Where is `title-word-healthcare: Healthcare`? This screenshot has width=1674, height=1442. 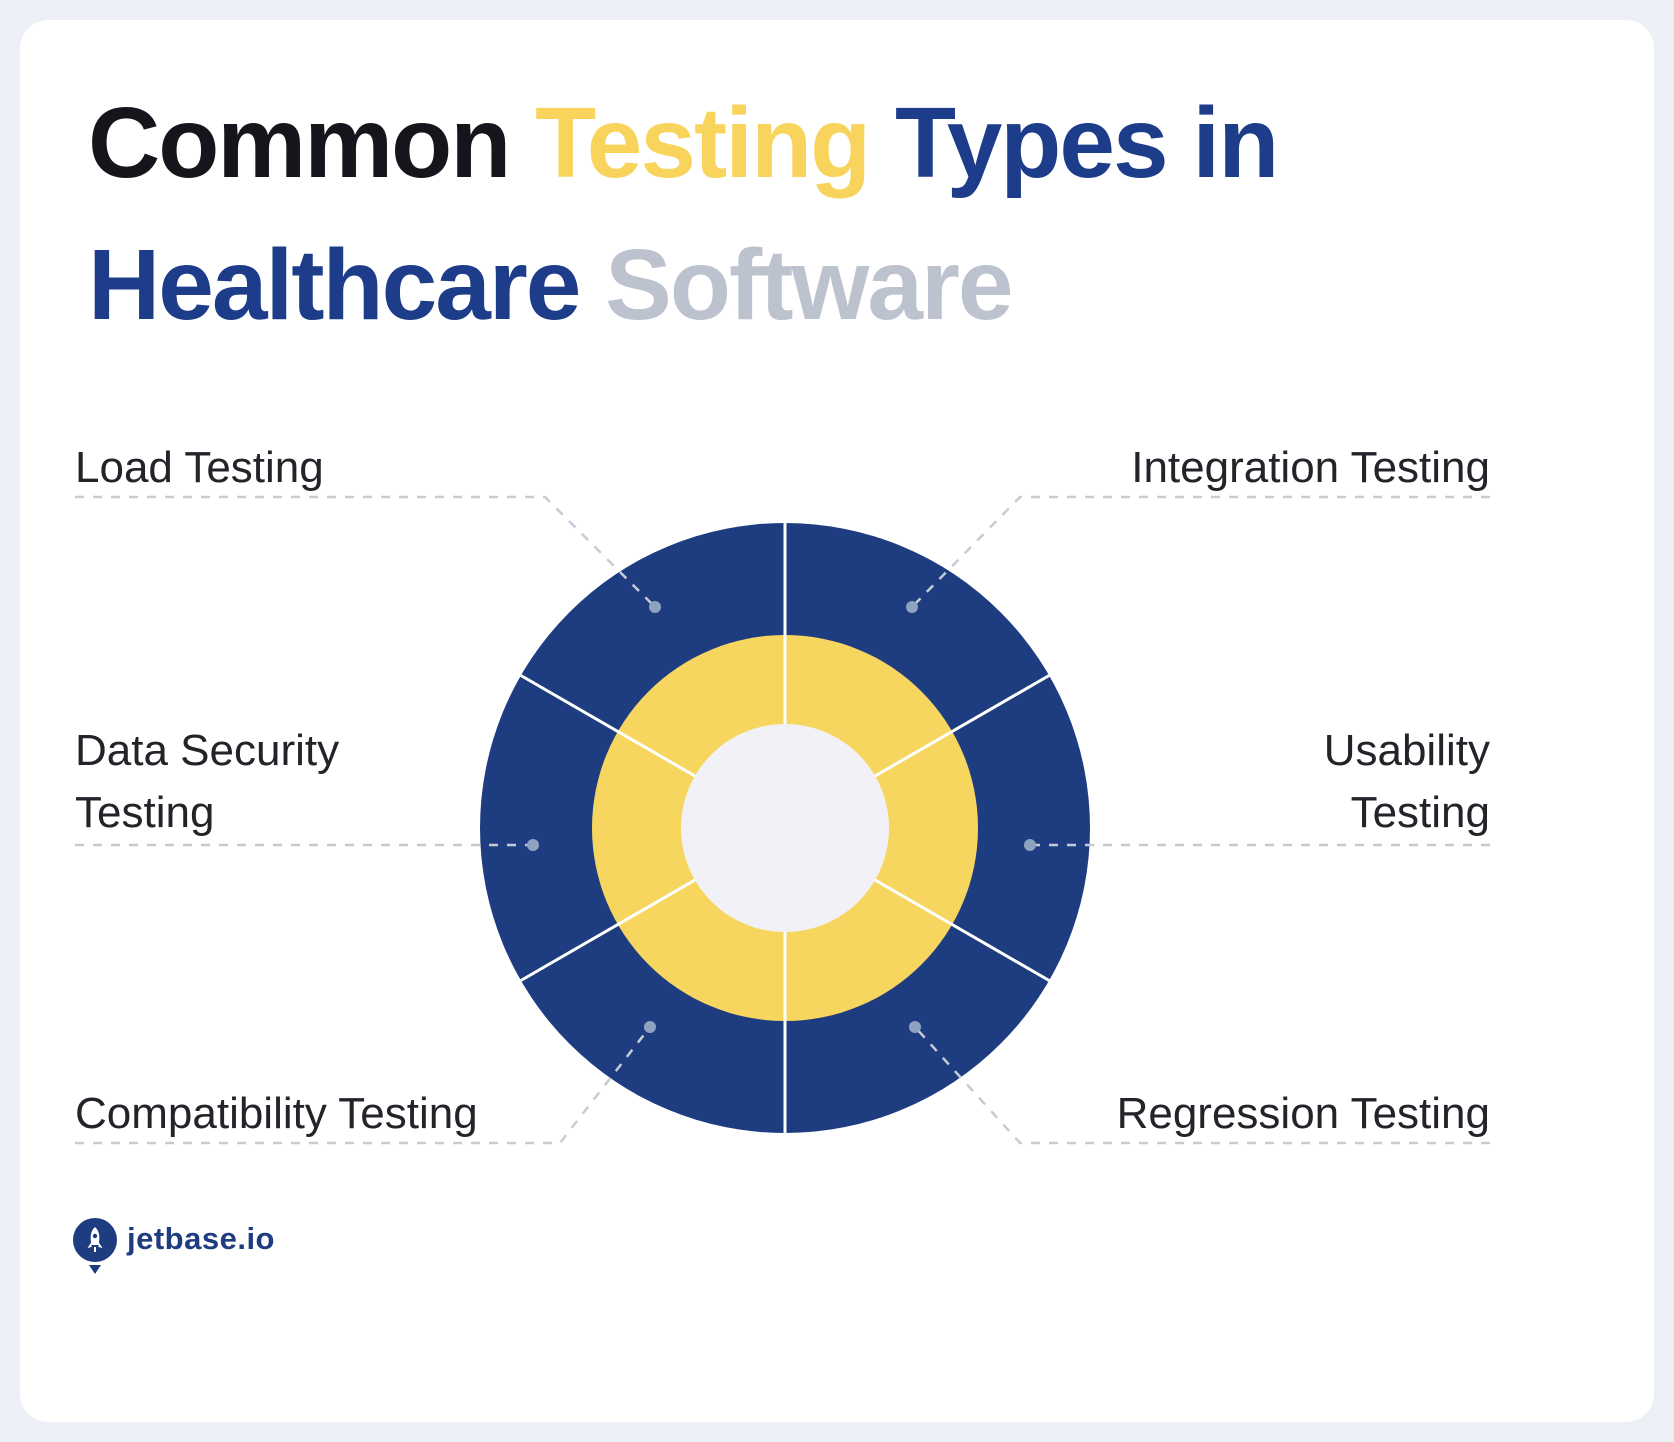
title-word-healthcare: Healthcare is located at coordinates (347, 285).